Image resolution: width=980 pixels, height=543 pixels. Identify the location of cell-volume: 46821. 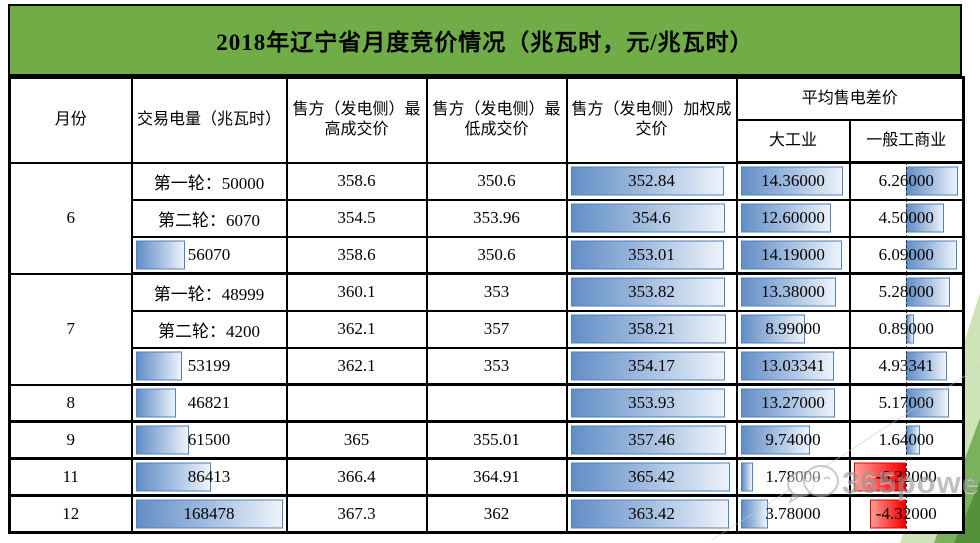
(209, 403).